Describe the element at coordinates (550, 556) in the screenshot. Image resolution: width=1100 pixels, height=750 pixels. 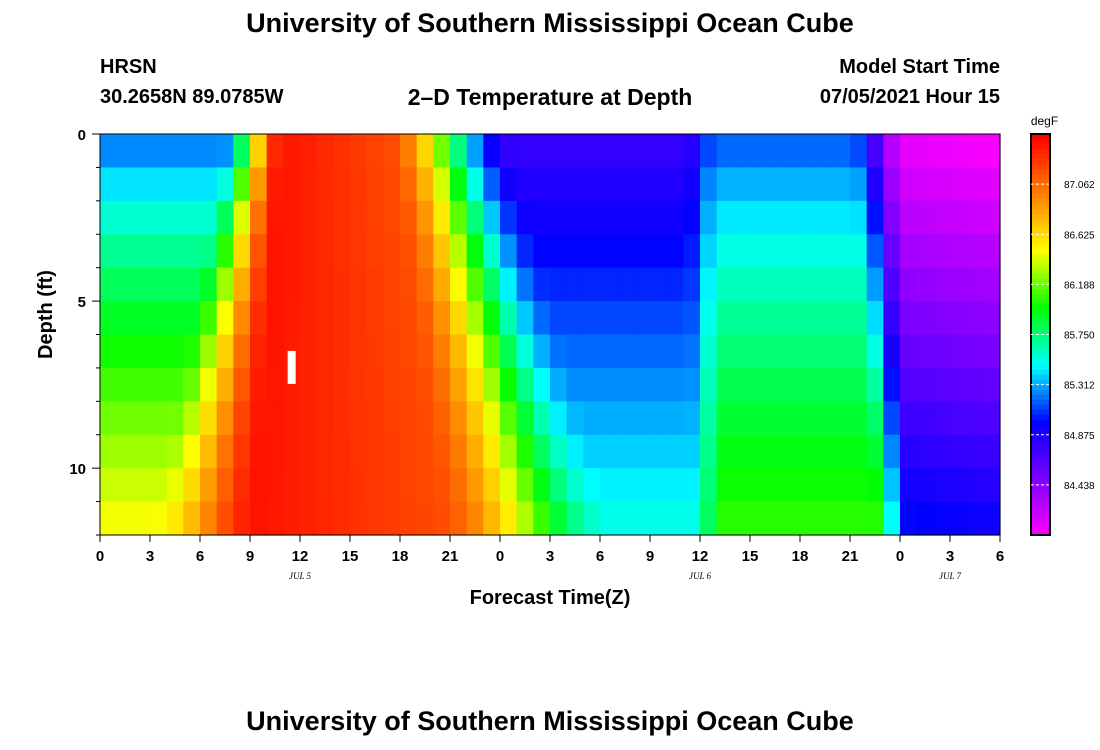
I see `x-tick-label: 3` at that location.